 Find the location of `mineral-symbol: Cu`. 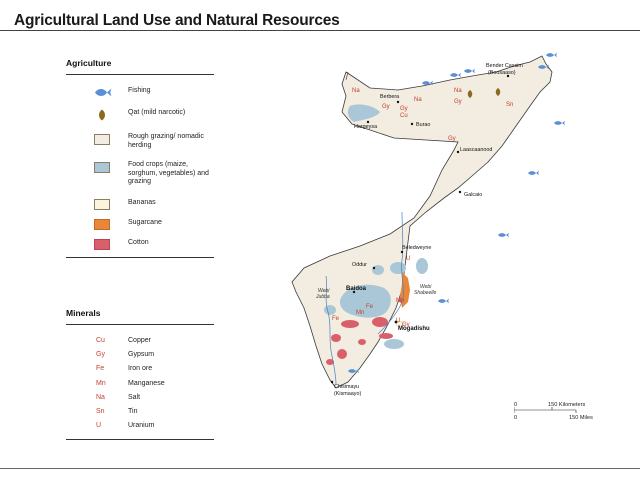

mineral-symbol: Cu is located at coordinates (100, 340).